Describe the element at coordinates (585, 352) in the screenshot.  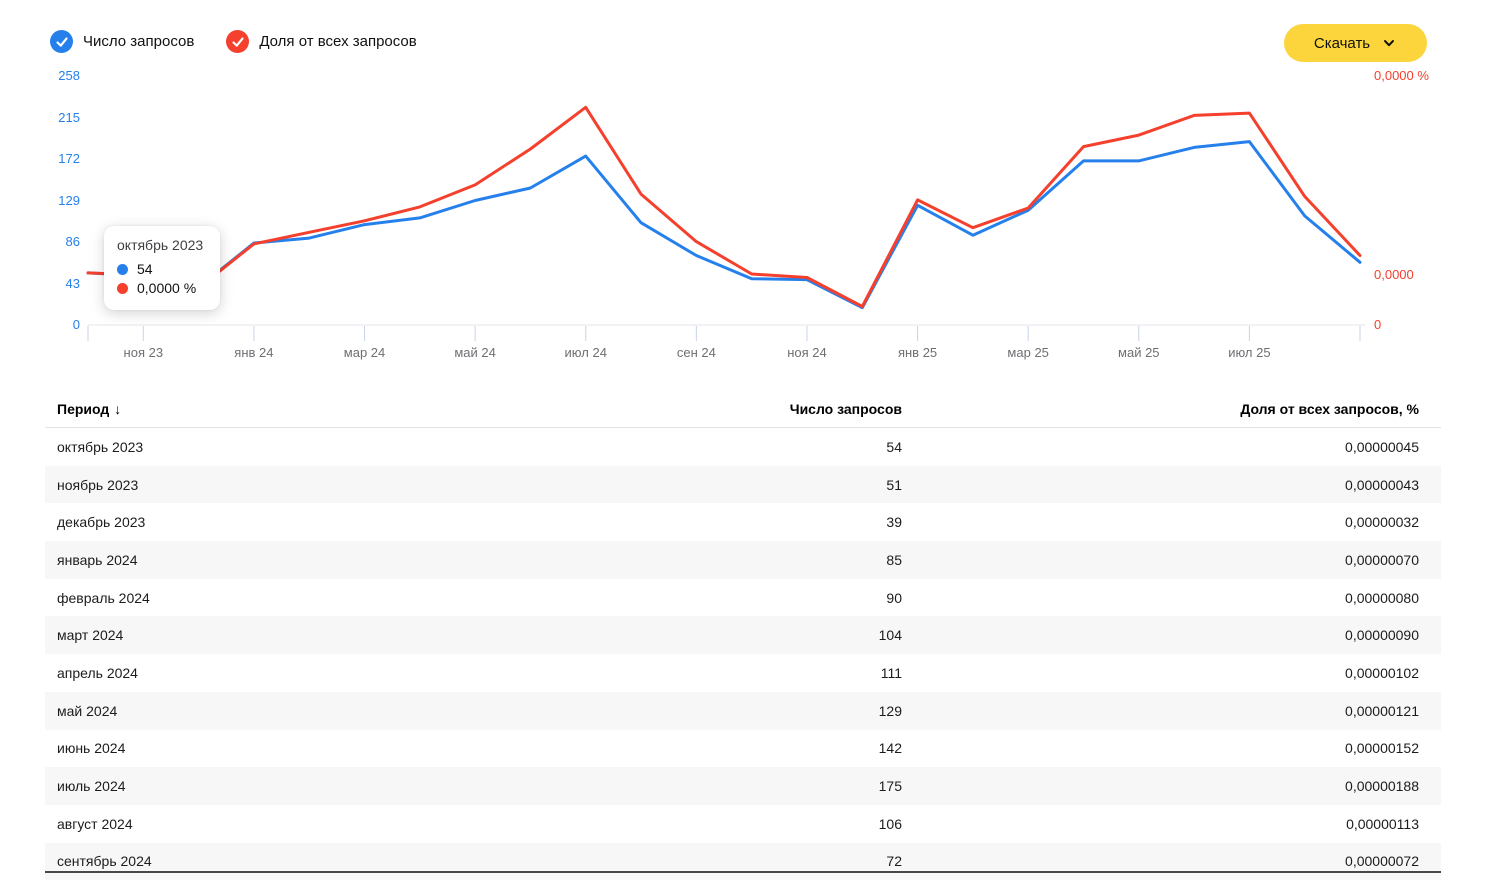
I see `x-axis-tick-label: июл 24` at that location.